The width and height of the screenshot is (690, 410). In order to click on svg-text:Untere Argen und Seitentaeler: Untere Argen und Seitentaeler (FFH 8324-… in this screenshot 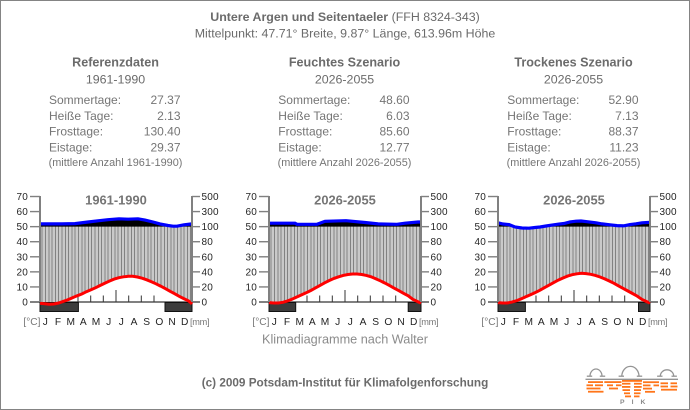, I will do `click(344, 17)`.